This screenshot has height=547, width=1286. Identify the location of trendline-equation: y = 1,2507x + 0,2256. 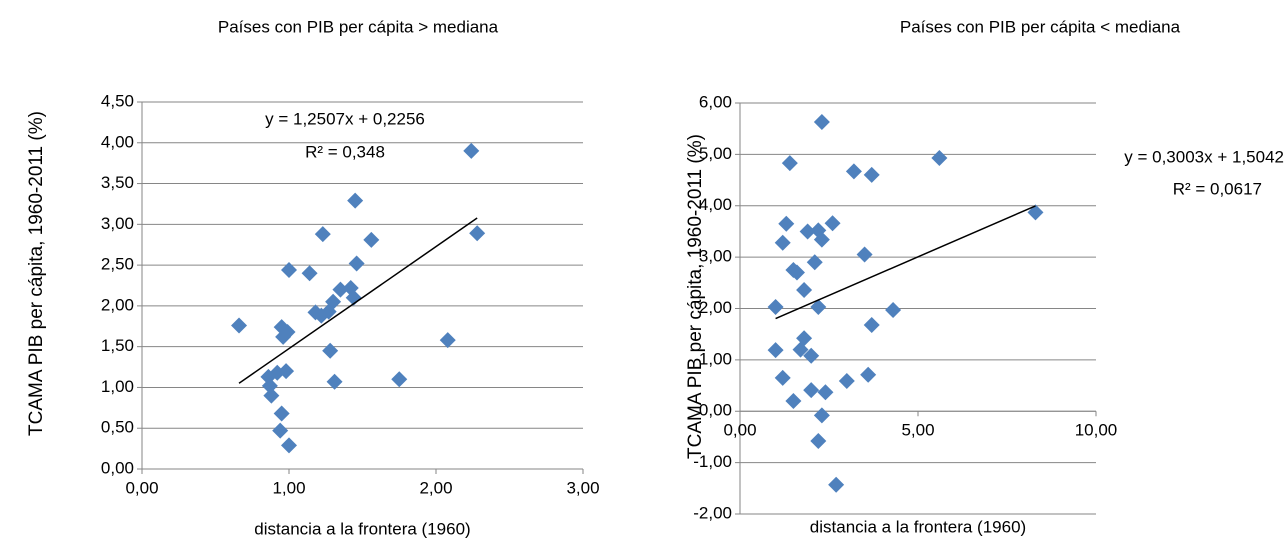
(345, 118).